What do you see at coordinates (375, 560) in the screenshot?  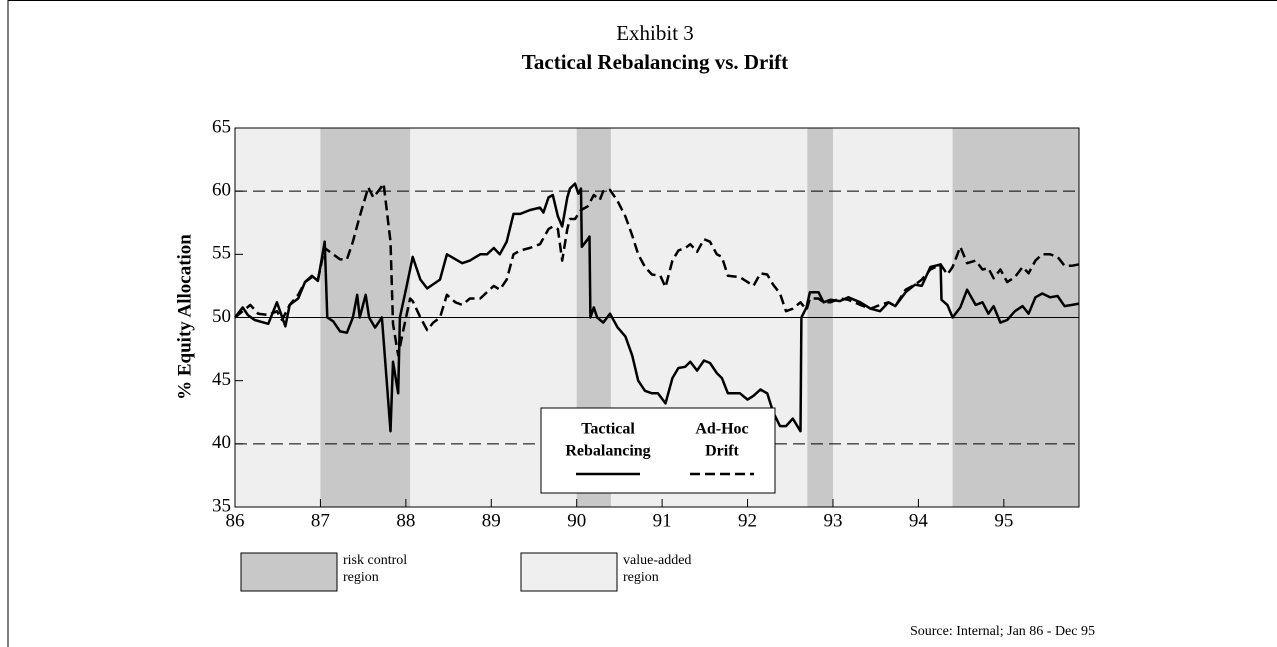 I see `region-label: risk control` at bounding box center [375, 560].